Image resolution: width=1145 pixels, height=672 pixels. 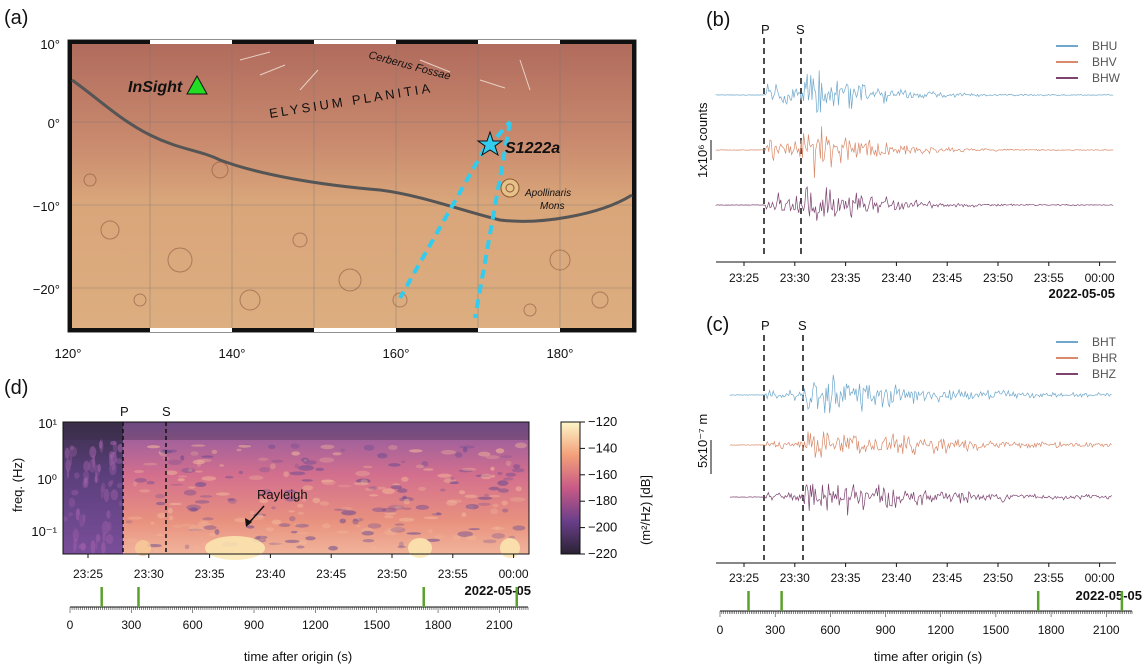 What do you see at coordinates (44, 531) in the screenshot?
I see `ytick-d: 10⁻¹` at bounding box center [44, 531].